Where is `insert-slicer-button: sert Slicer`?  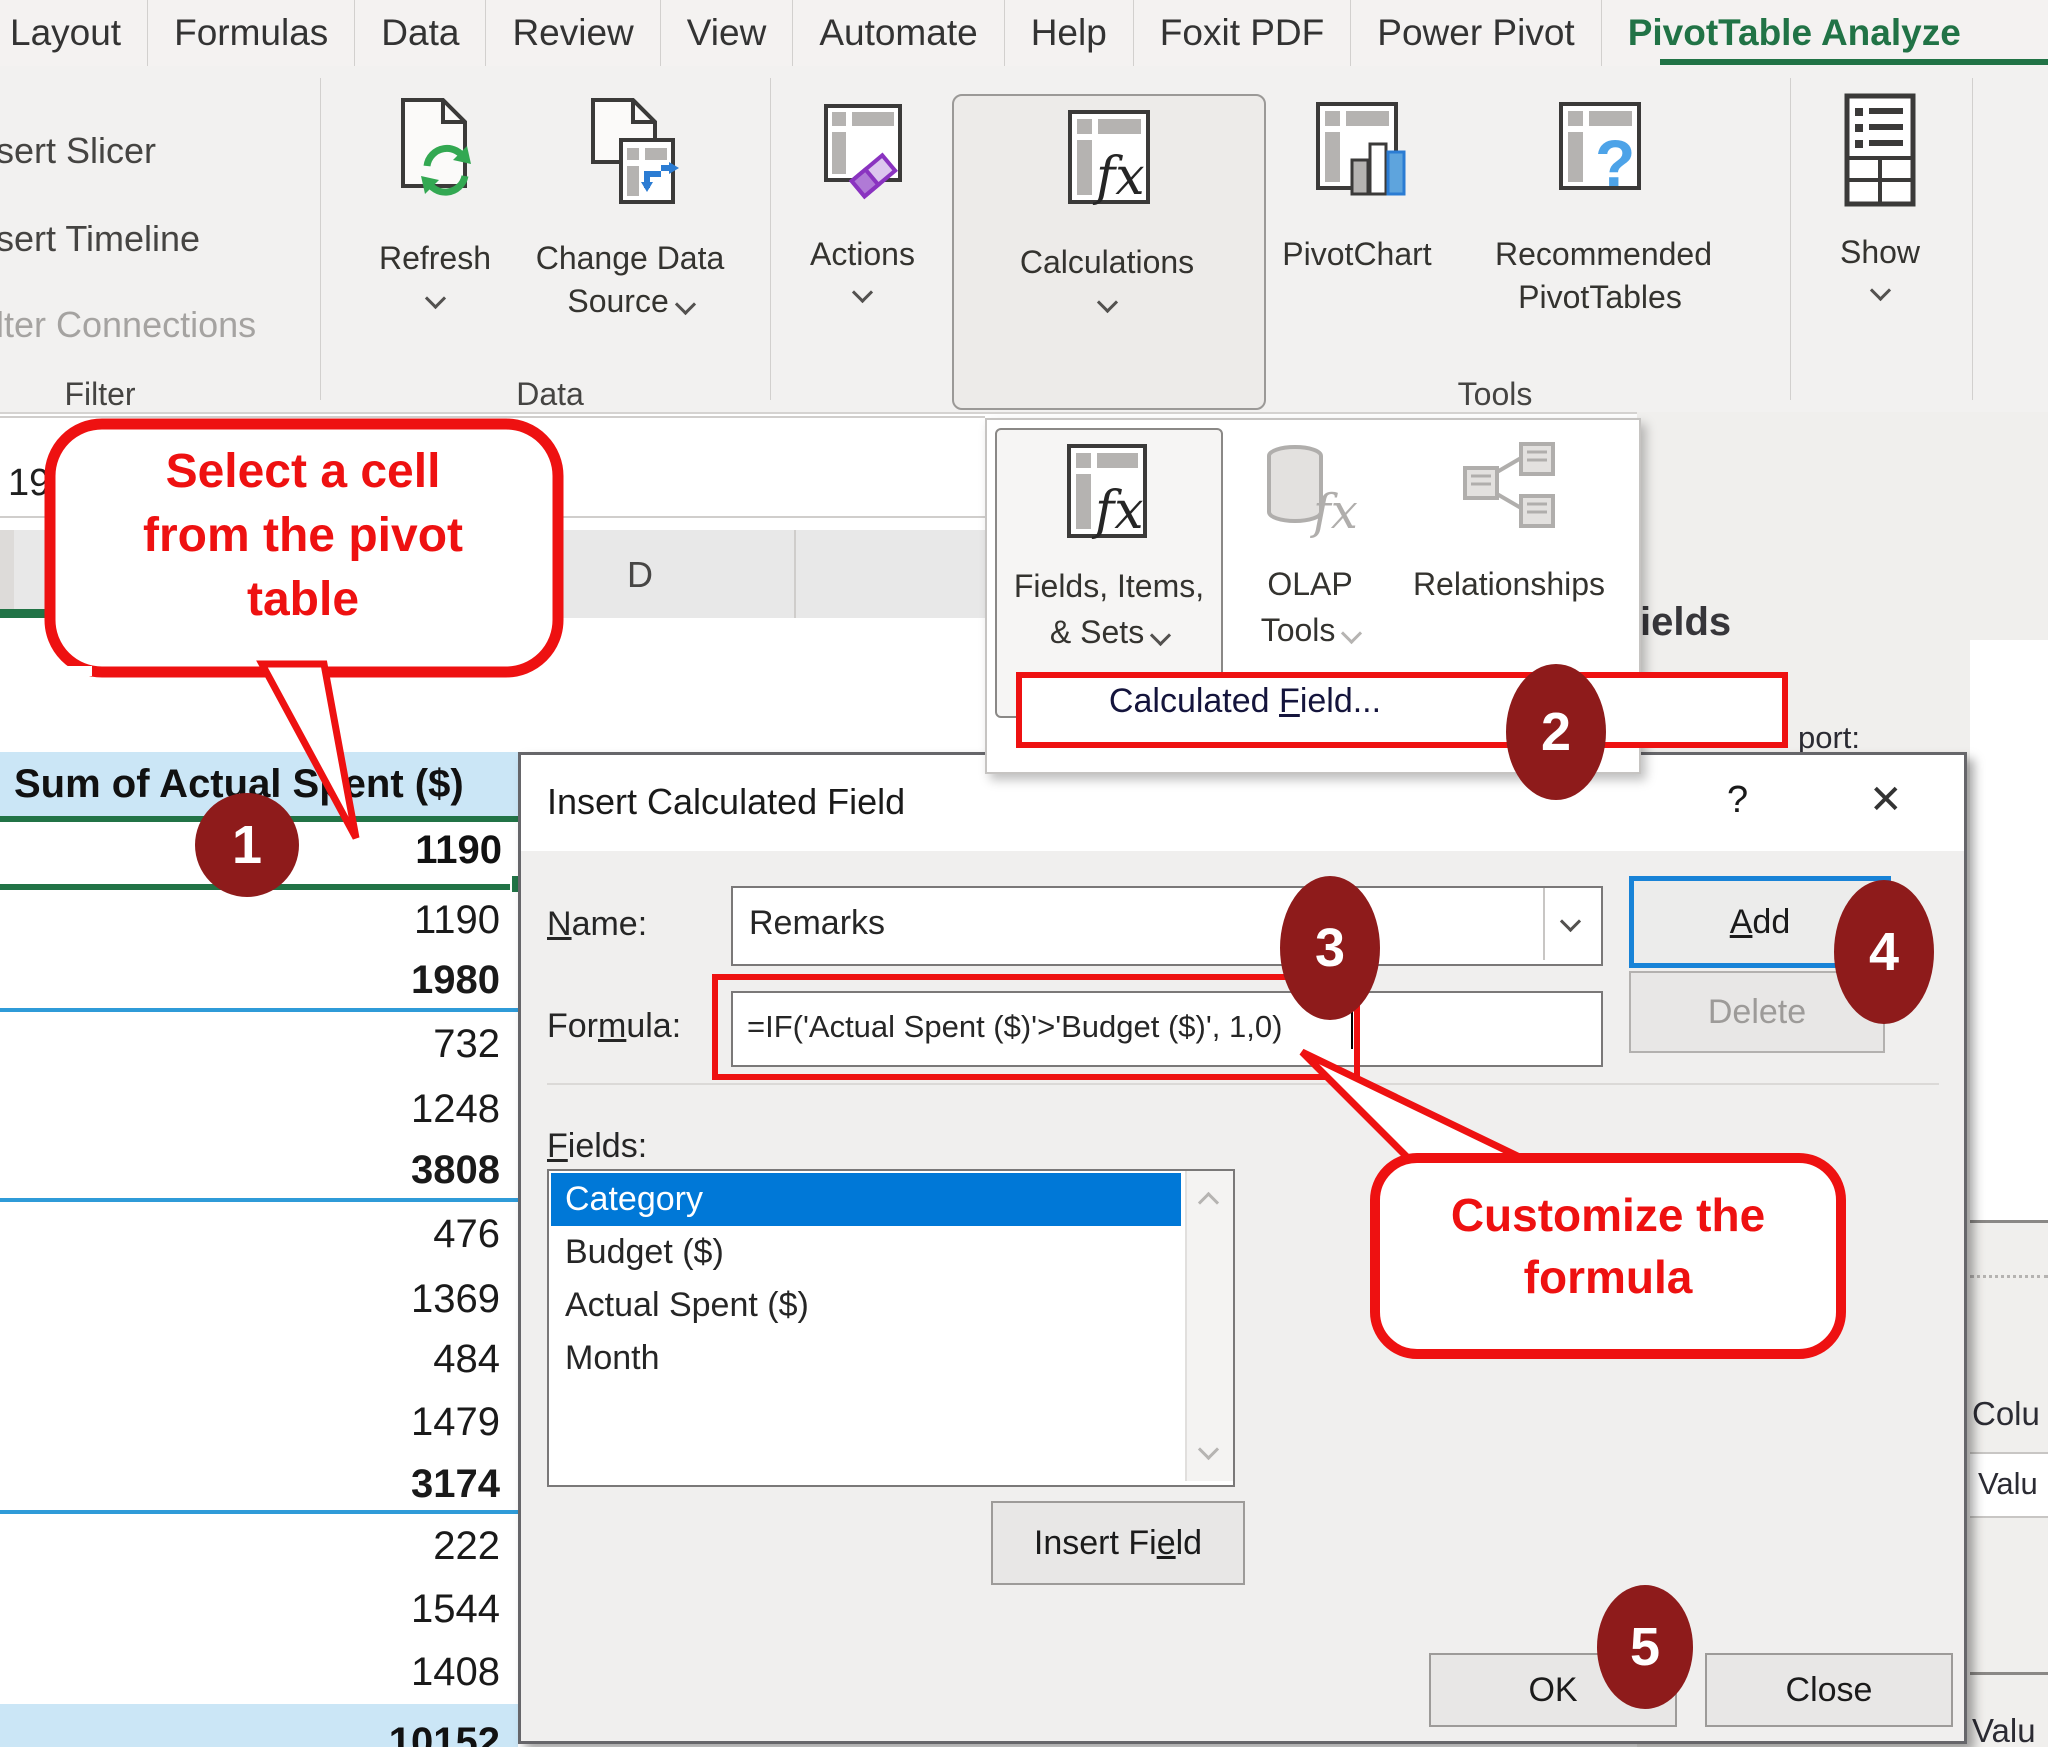
insert-slicer-button: sert Slicer is located at coordinates (78, 150).